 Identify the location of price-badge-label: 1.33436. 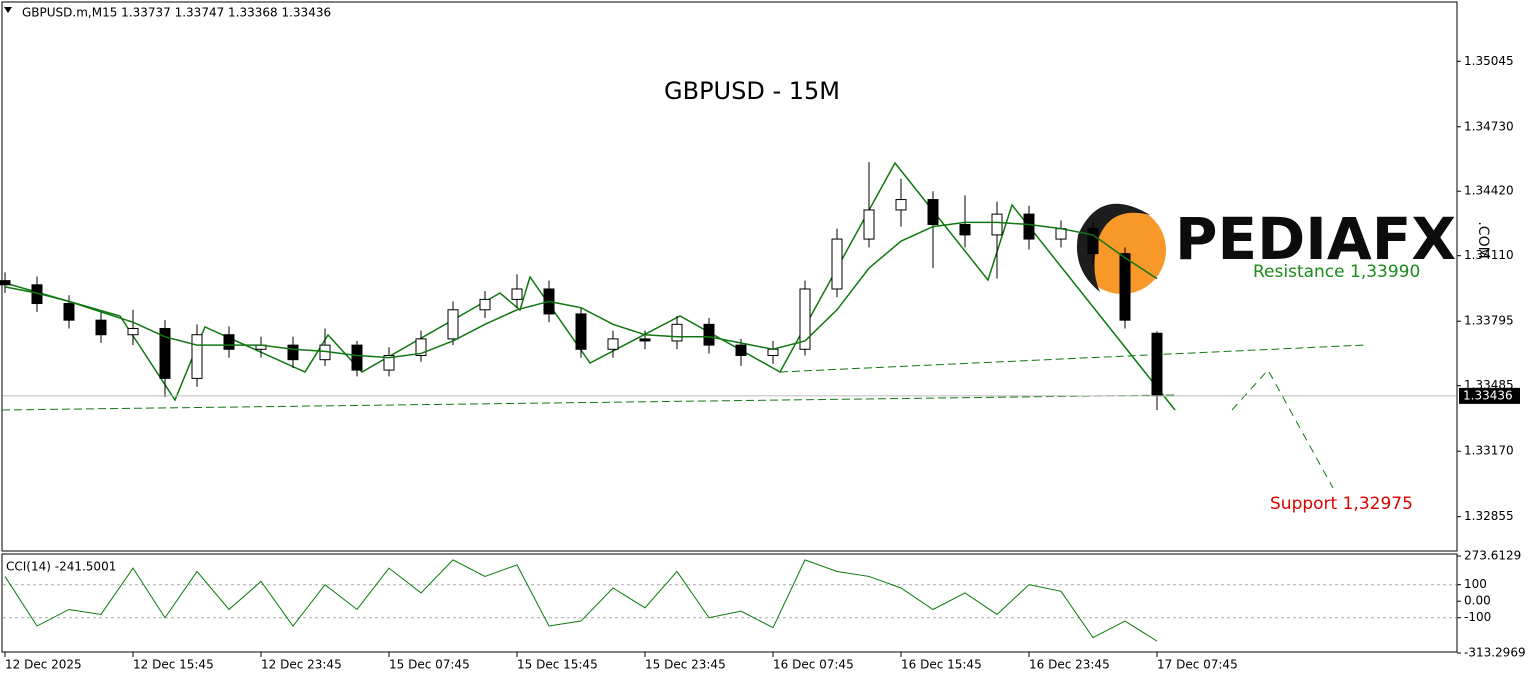
(1488, 395).